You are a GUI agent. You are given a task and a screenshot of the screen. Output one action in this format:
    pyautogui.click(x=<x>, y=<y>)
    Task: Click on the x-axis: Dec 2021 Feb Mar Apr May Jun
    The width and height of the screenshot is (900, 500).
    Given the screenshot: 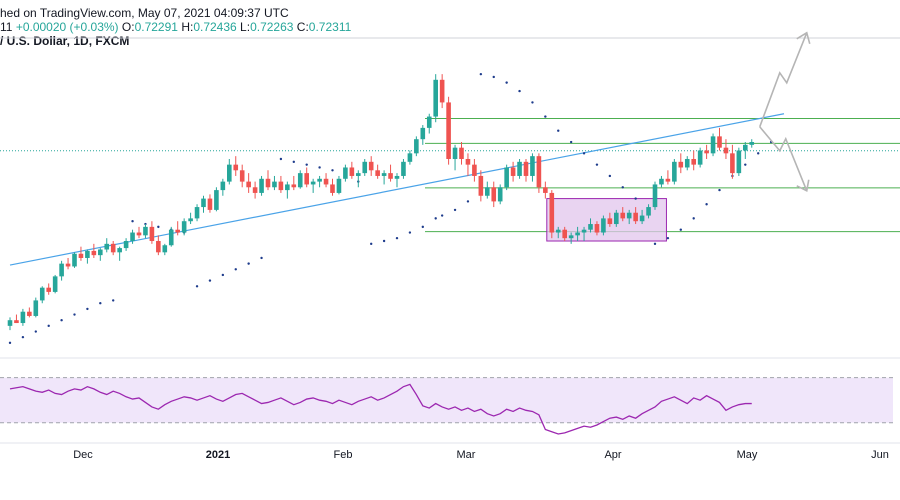 What is the action you would take?
    pyautogui.click(x=450, y=451)
    